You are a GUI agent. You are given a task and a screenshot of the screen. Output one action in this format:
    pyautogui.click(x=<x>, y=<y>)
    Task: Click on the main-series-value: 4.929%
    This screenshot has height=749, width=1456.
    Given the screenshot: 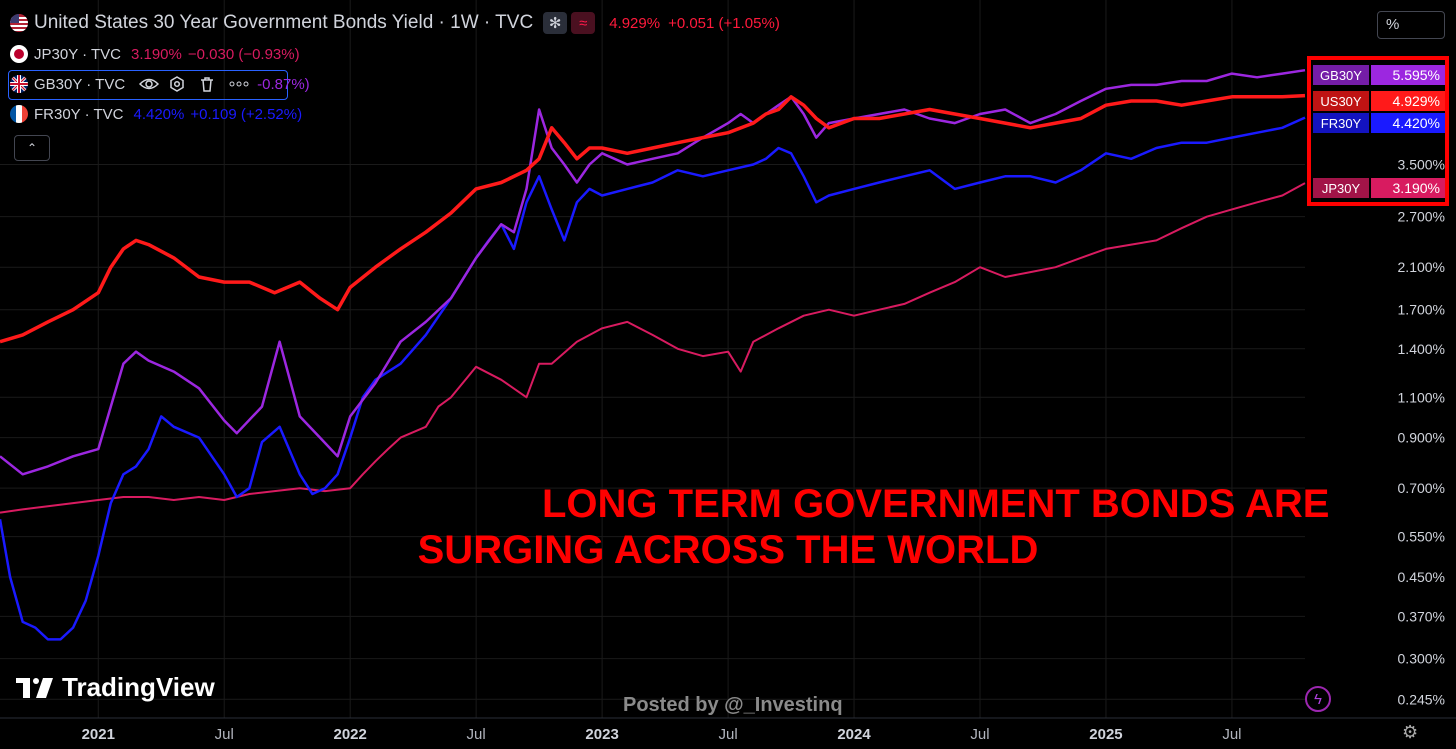 What is the action you would take?
    pyautogui.click(x=635, y=23)
    